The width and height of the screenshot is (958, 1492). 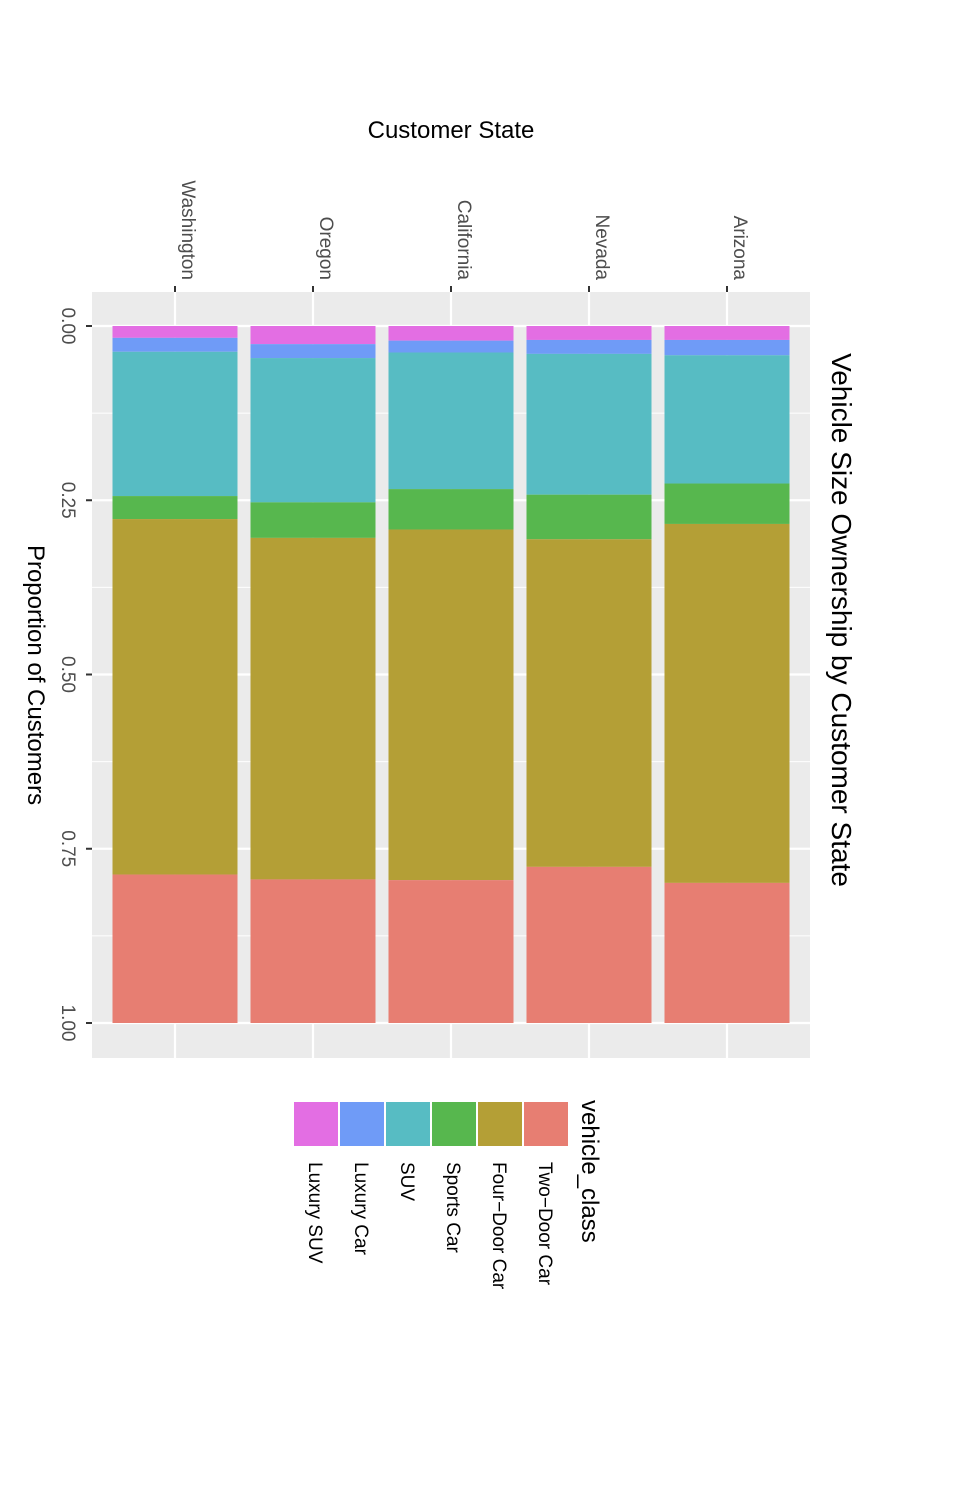 I want to click on x-tick-label: Oregon, so click(x=325, y=248).